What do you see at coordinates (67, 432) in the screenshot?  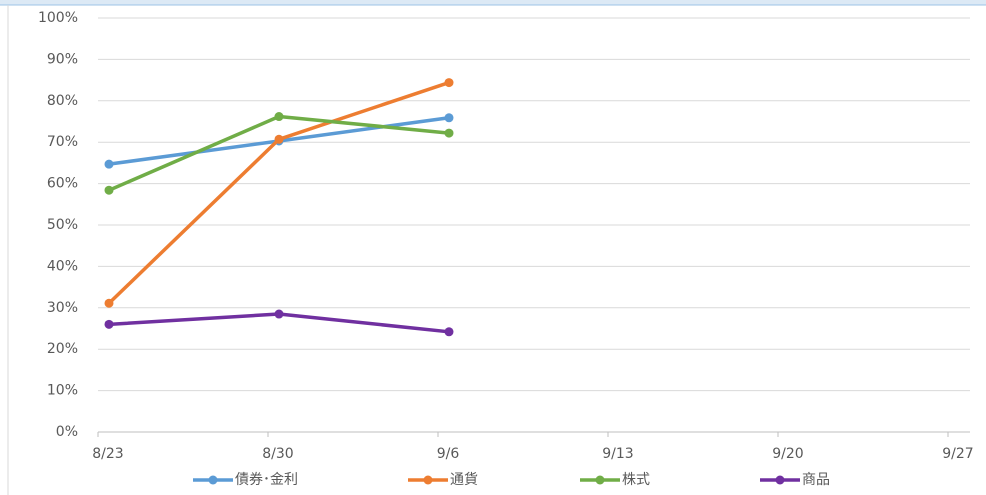 I see `y-tick-label: 0%` at bounding box center [67, 432].